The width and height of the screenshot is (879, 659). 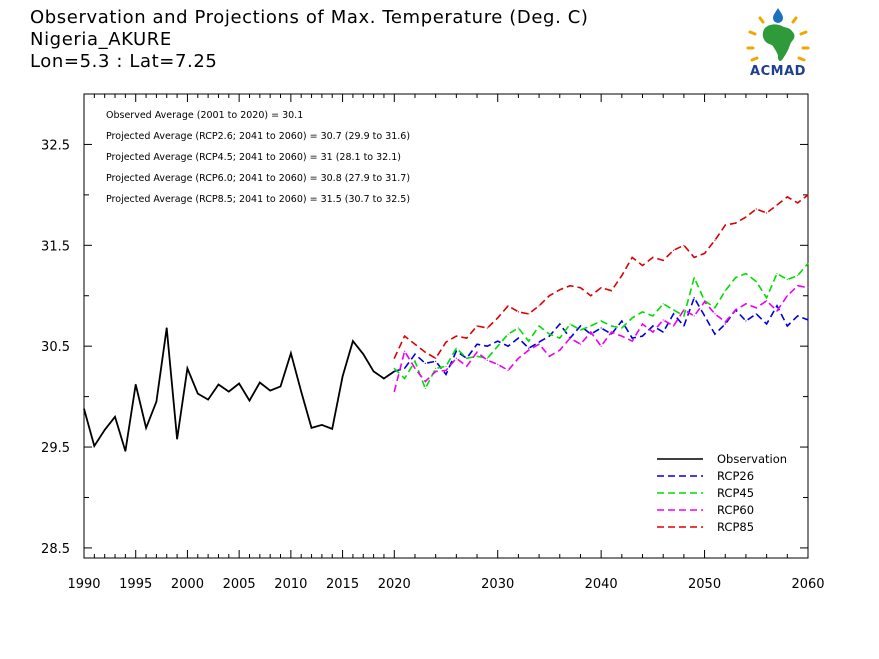 What do you see at coordinates (497, 584) in the screenshot?
I see `x-tick-label: 2030` at bounding box center [497, 584].